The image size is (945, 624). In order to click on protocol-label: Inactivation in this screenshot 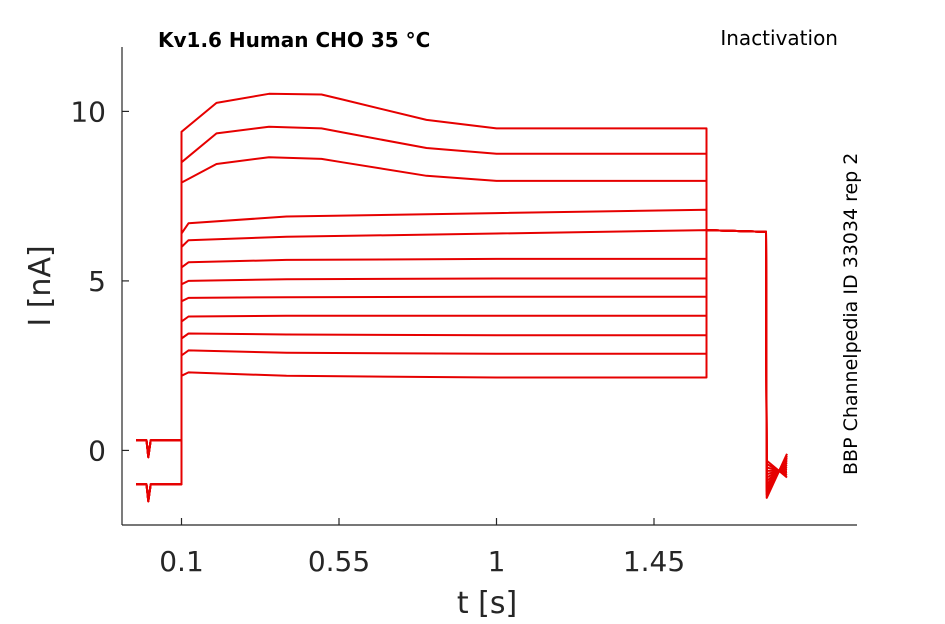, I will do `click(779, 38)`.